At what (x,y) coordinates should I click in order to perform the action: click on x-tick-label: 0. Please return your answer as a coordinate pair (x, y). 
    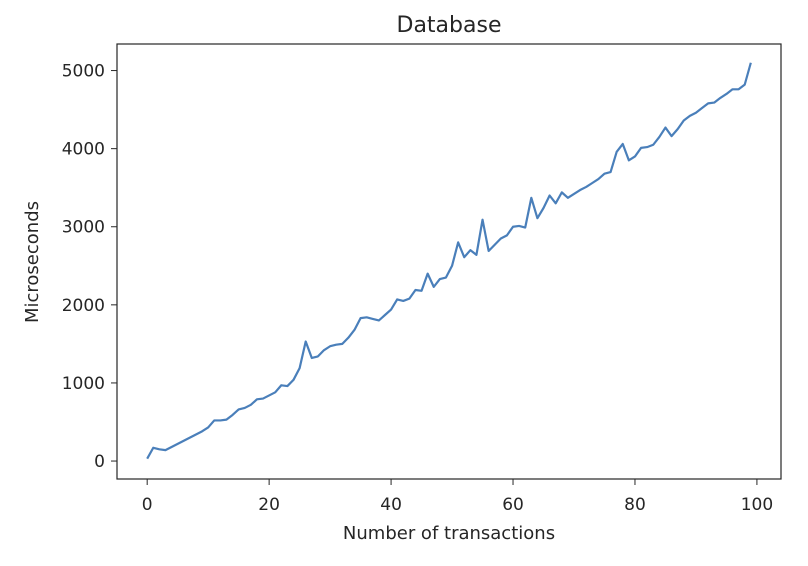
    Looking at the image, I should click on (147, 505).